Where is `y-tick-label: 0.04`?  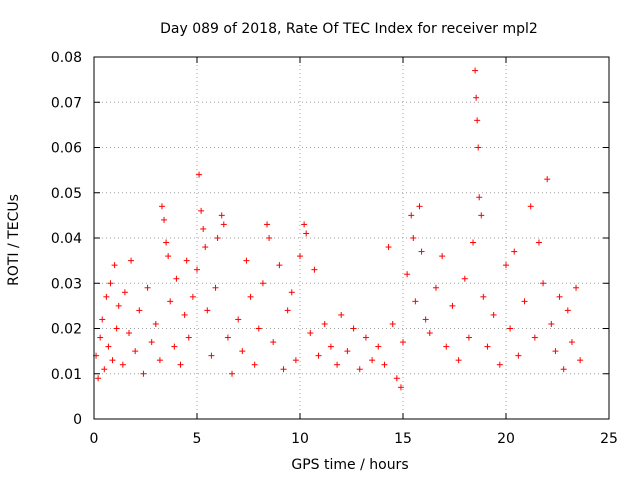 y-tick-label: 0.04 is located at coordinates (66, 239).